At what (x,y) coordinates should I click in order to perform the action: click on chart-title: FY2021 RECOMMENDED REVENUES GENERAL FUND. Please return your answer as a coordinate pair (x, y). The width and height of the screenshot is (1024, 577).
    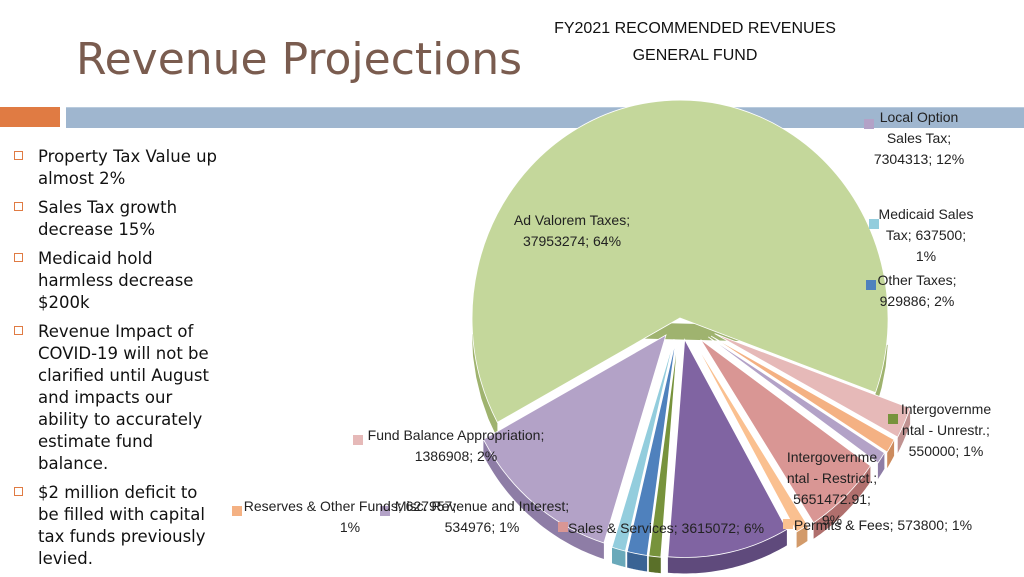
    Looking at the image, I should click on (695, 42).